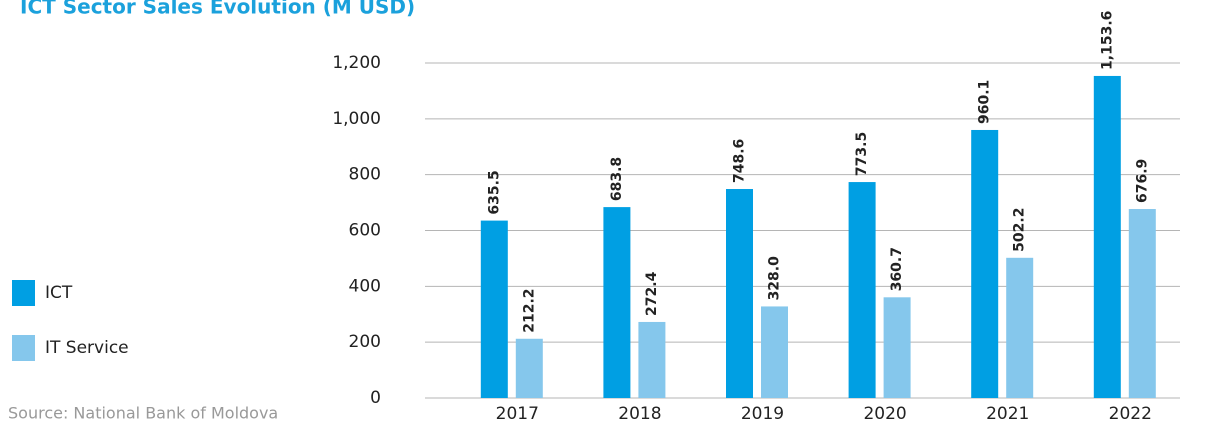  I want to click on source: Source: National Bank of Moldova, so click(143, 413).